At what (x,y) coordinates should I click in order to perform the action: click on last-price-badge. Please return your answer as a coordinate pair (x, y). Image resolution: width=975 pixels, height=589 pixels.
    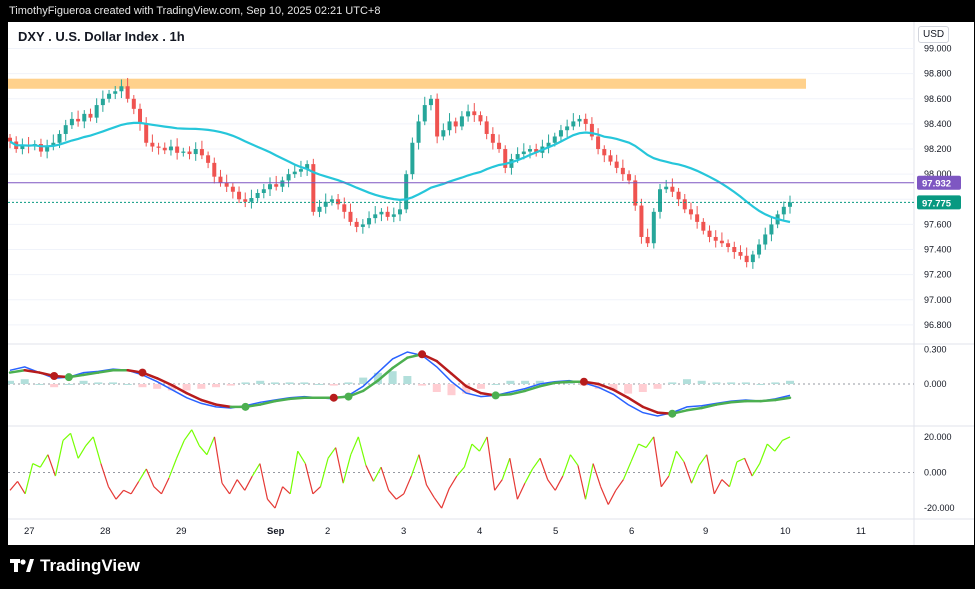
    Looking at the image, I should click on (939, 202).